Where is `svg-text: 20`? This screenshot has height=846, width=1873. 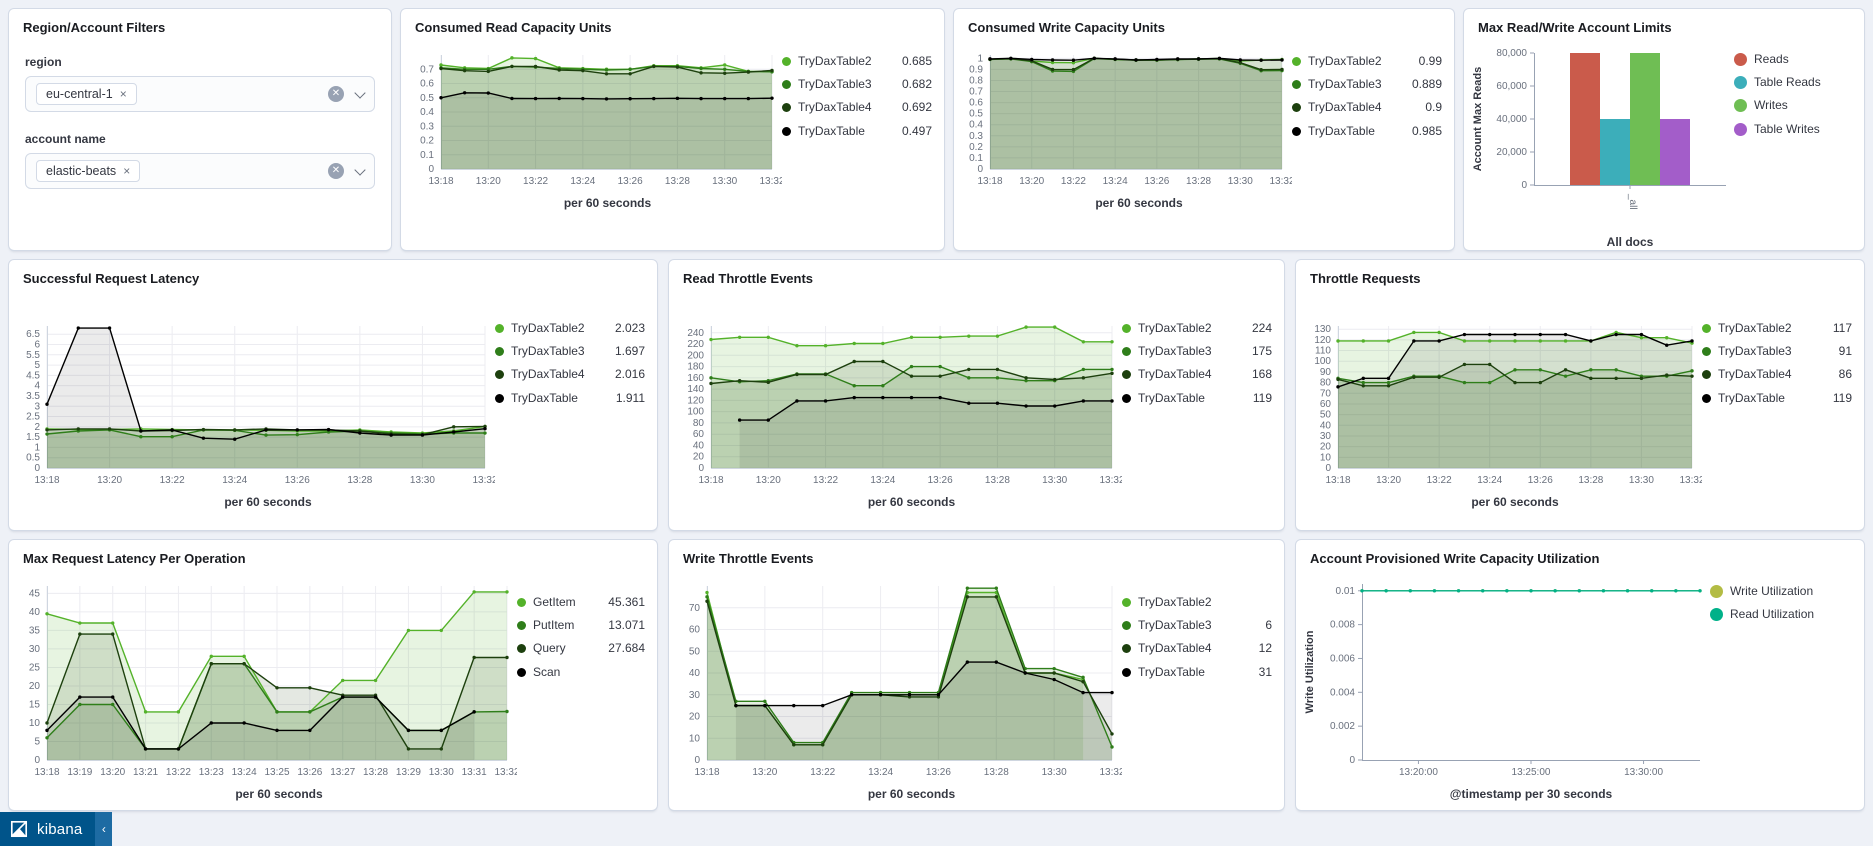
svg-text: 20 is located at coordinates (1326, 447).